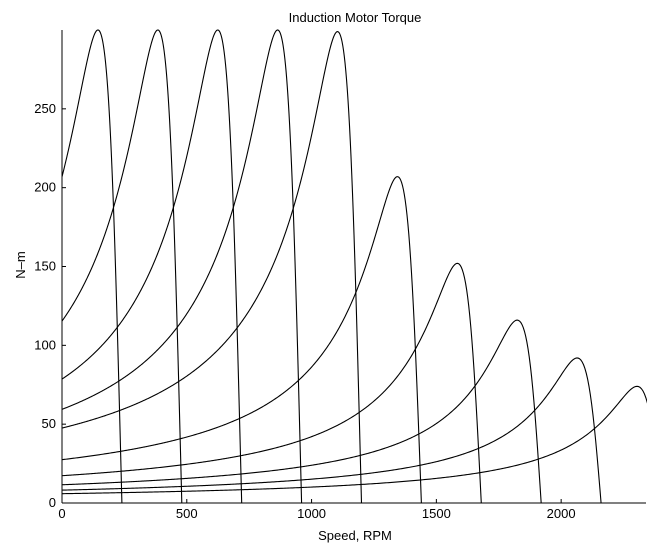 The width and height of the screenshot is (647, 543). I want to click on y-tick-label: 150, so click(45, 266).